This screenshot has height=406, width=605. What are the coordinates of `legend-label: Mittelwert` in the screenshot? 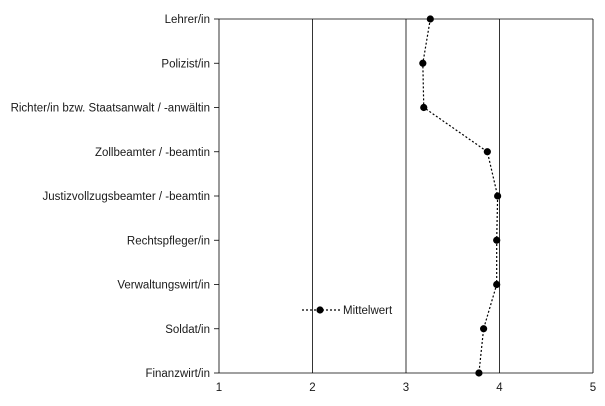 It's located at (368, 311).